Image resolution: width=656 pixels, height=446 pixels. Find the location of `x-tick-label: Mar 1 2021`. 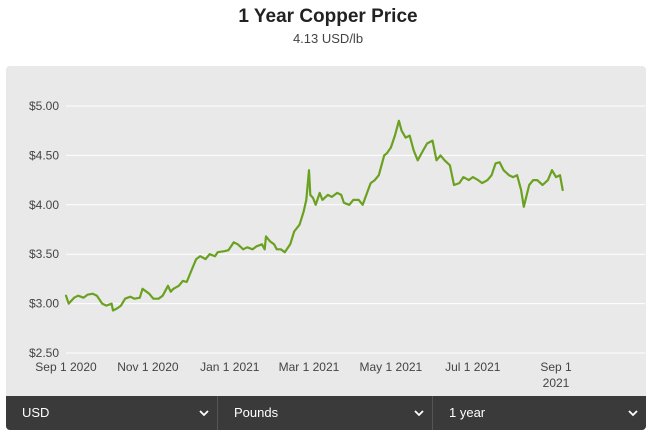

x-tick-label: Mar 1 2021 is located at coordinates (309, 367).